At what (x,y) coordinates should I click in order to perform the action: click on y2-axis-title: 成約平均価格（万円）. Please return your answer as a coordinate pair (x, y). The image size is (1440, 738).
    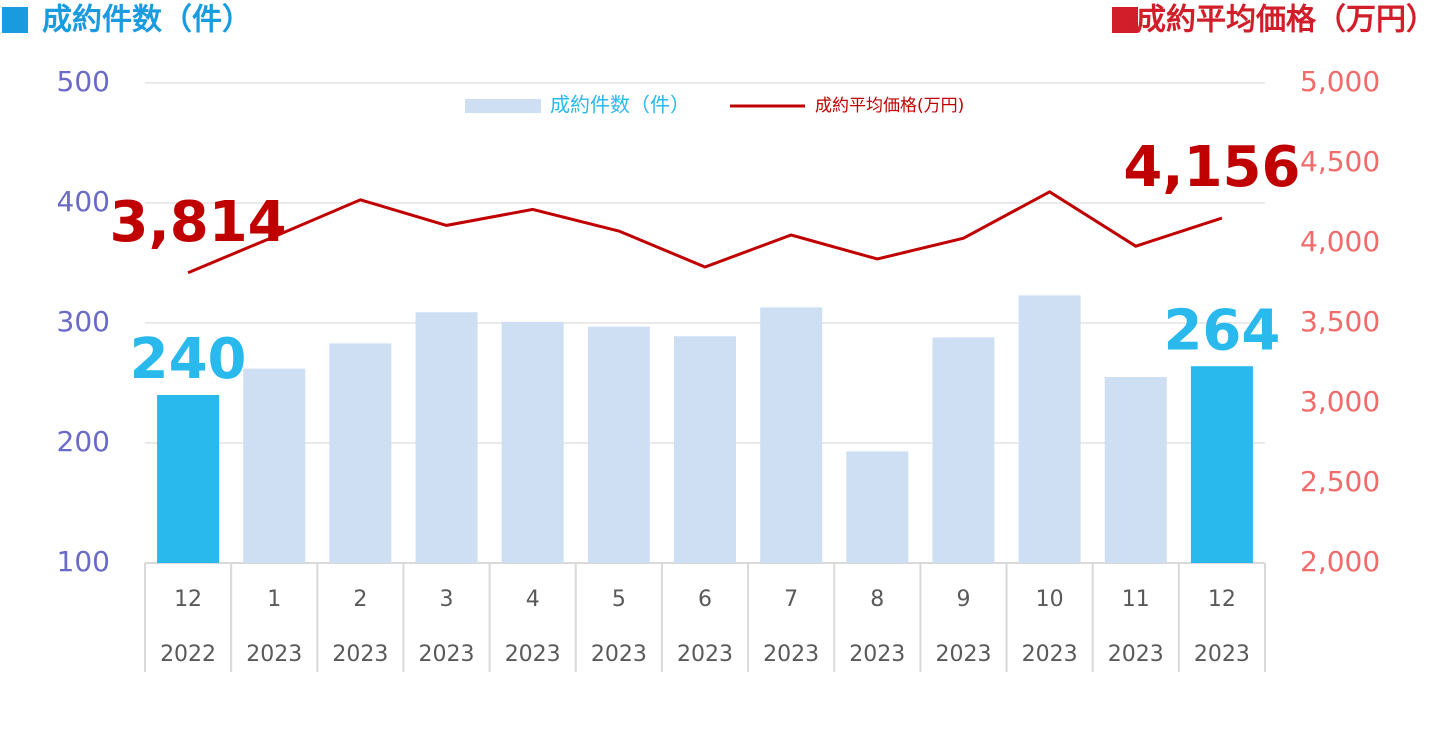
    Looking at the image, I should click on (1286, 20).